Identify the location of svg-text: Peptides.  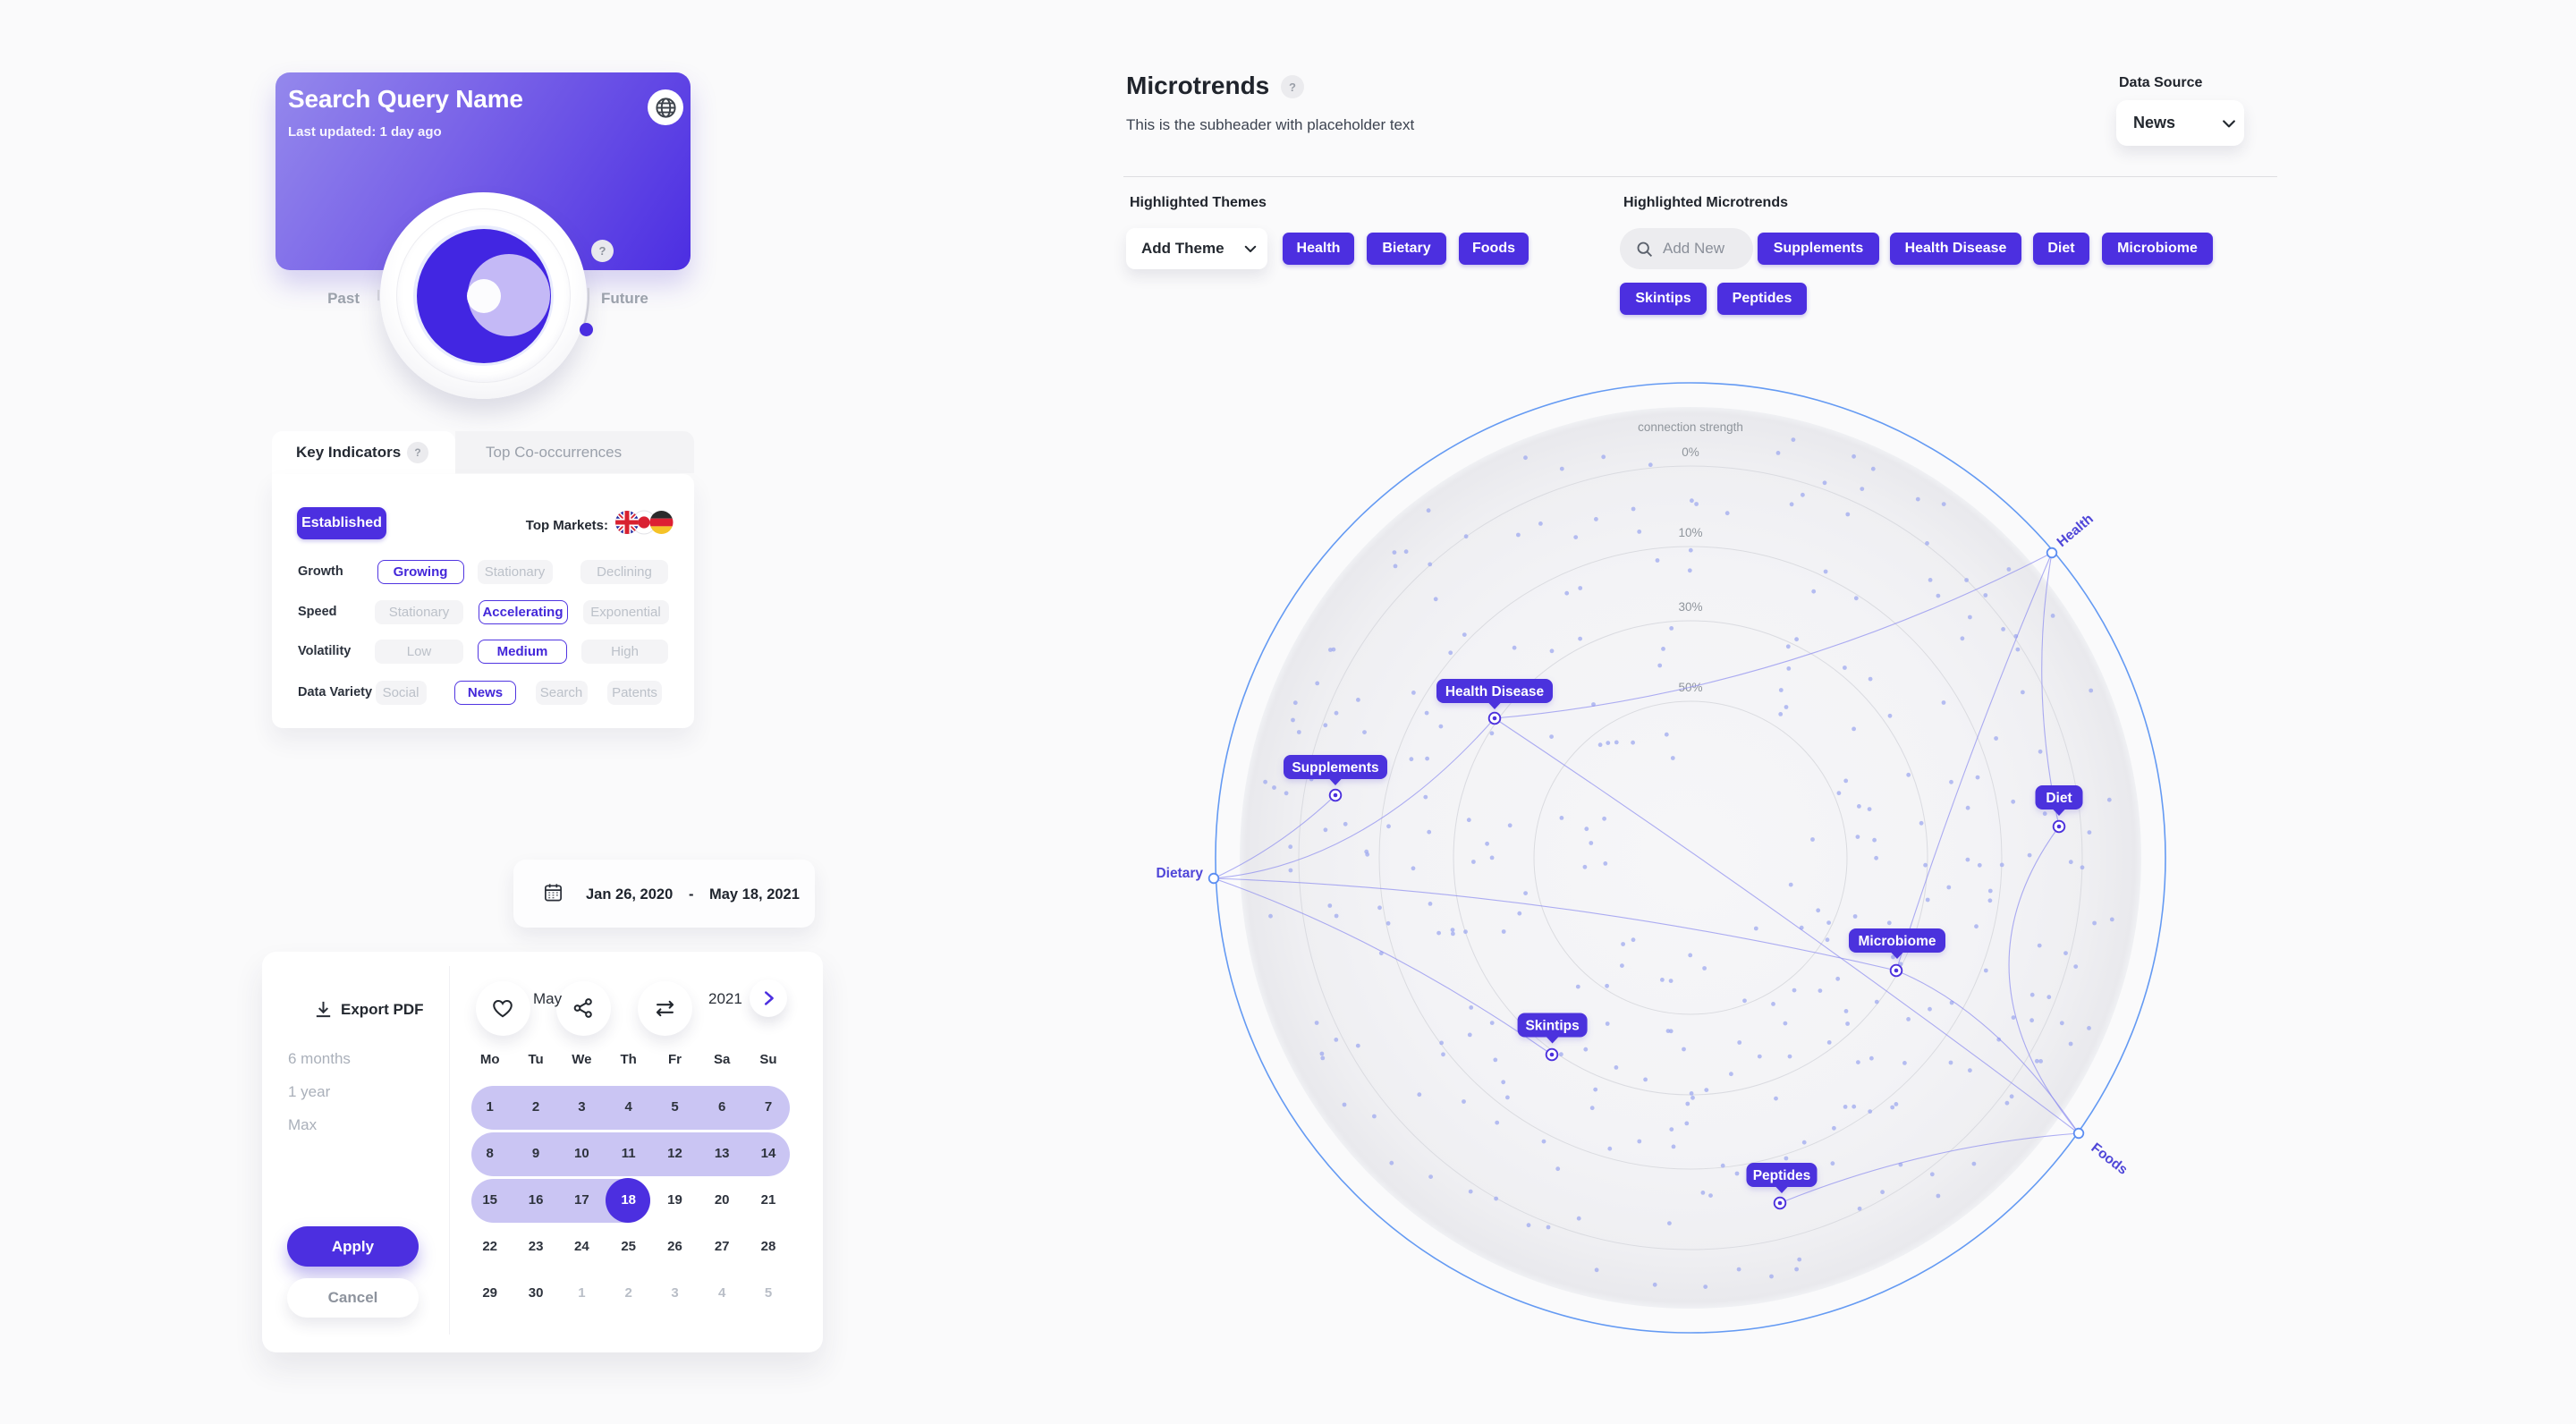
(1782, 1175).